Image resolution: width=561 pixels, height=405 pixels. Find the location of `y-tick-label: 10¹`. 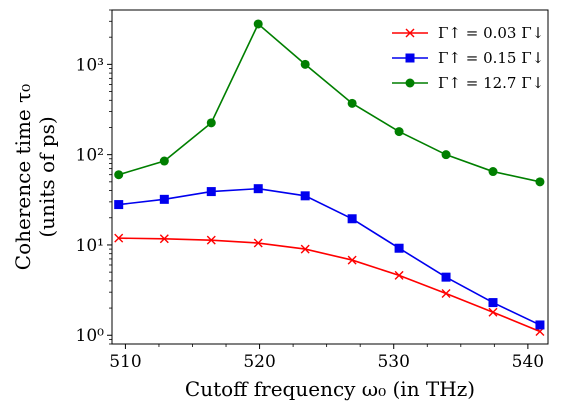

y-tick-label: 10¹ is located at coordinates (90, 246).